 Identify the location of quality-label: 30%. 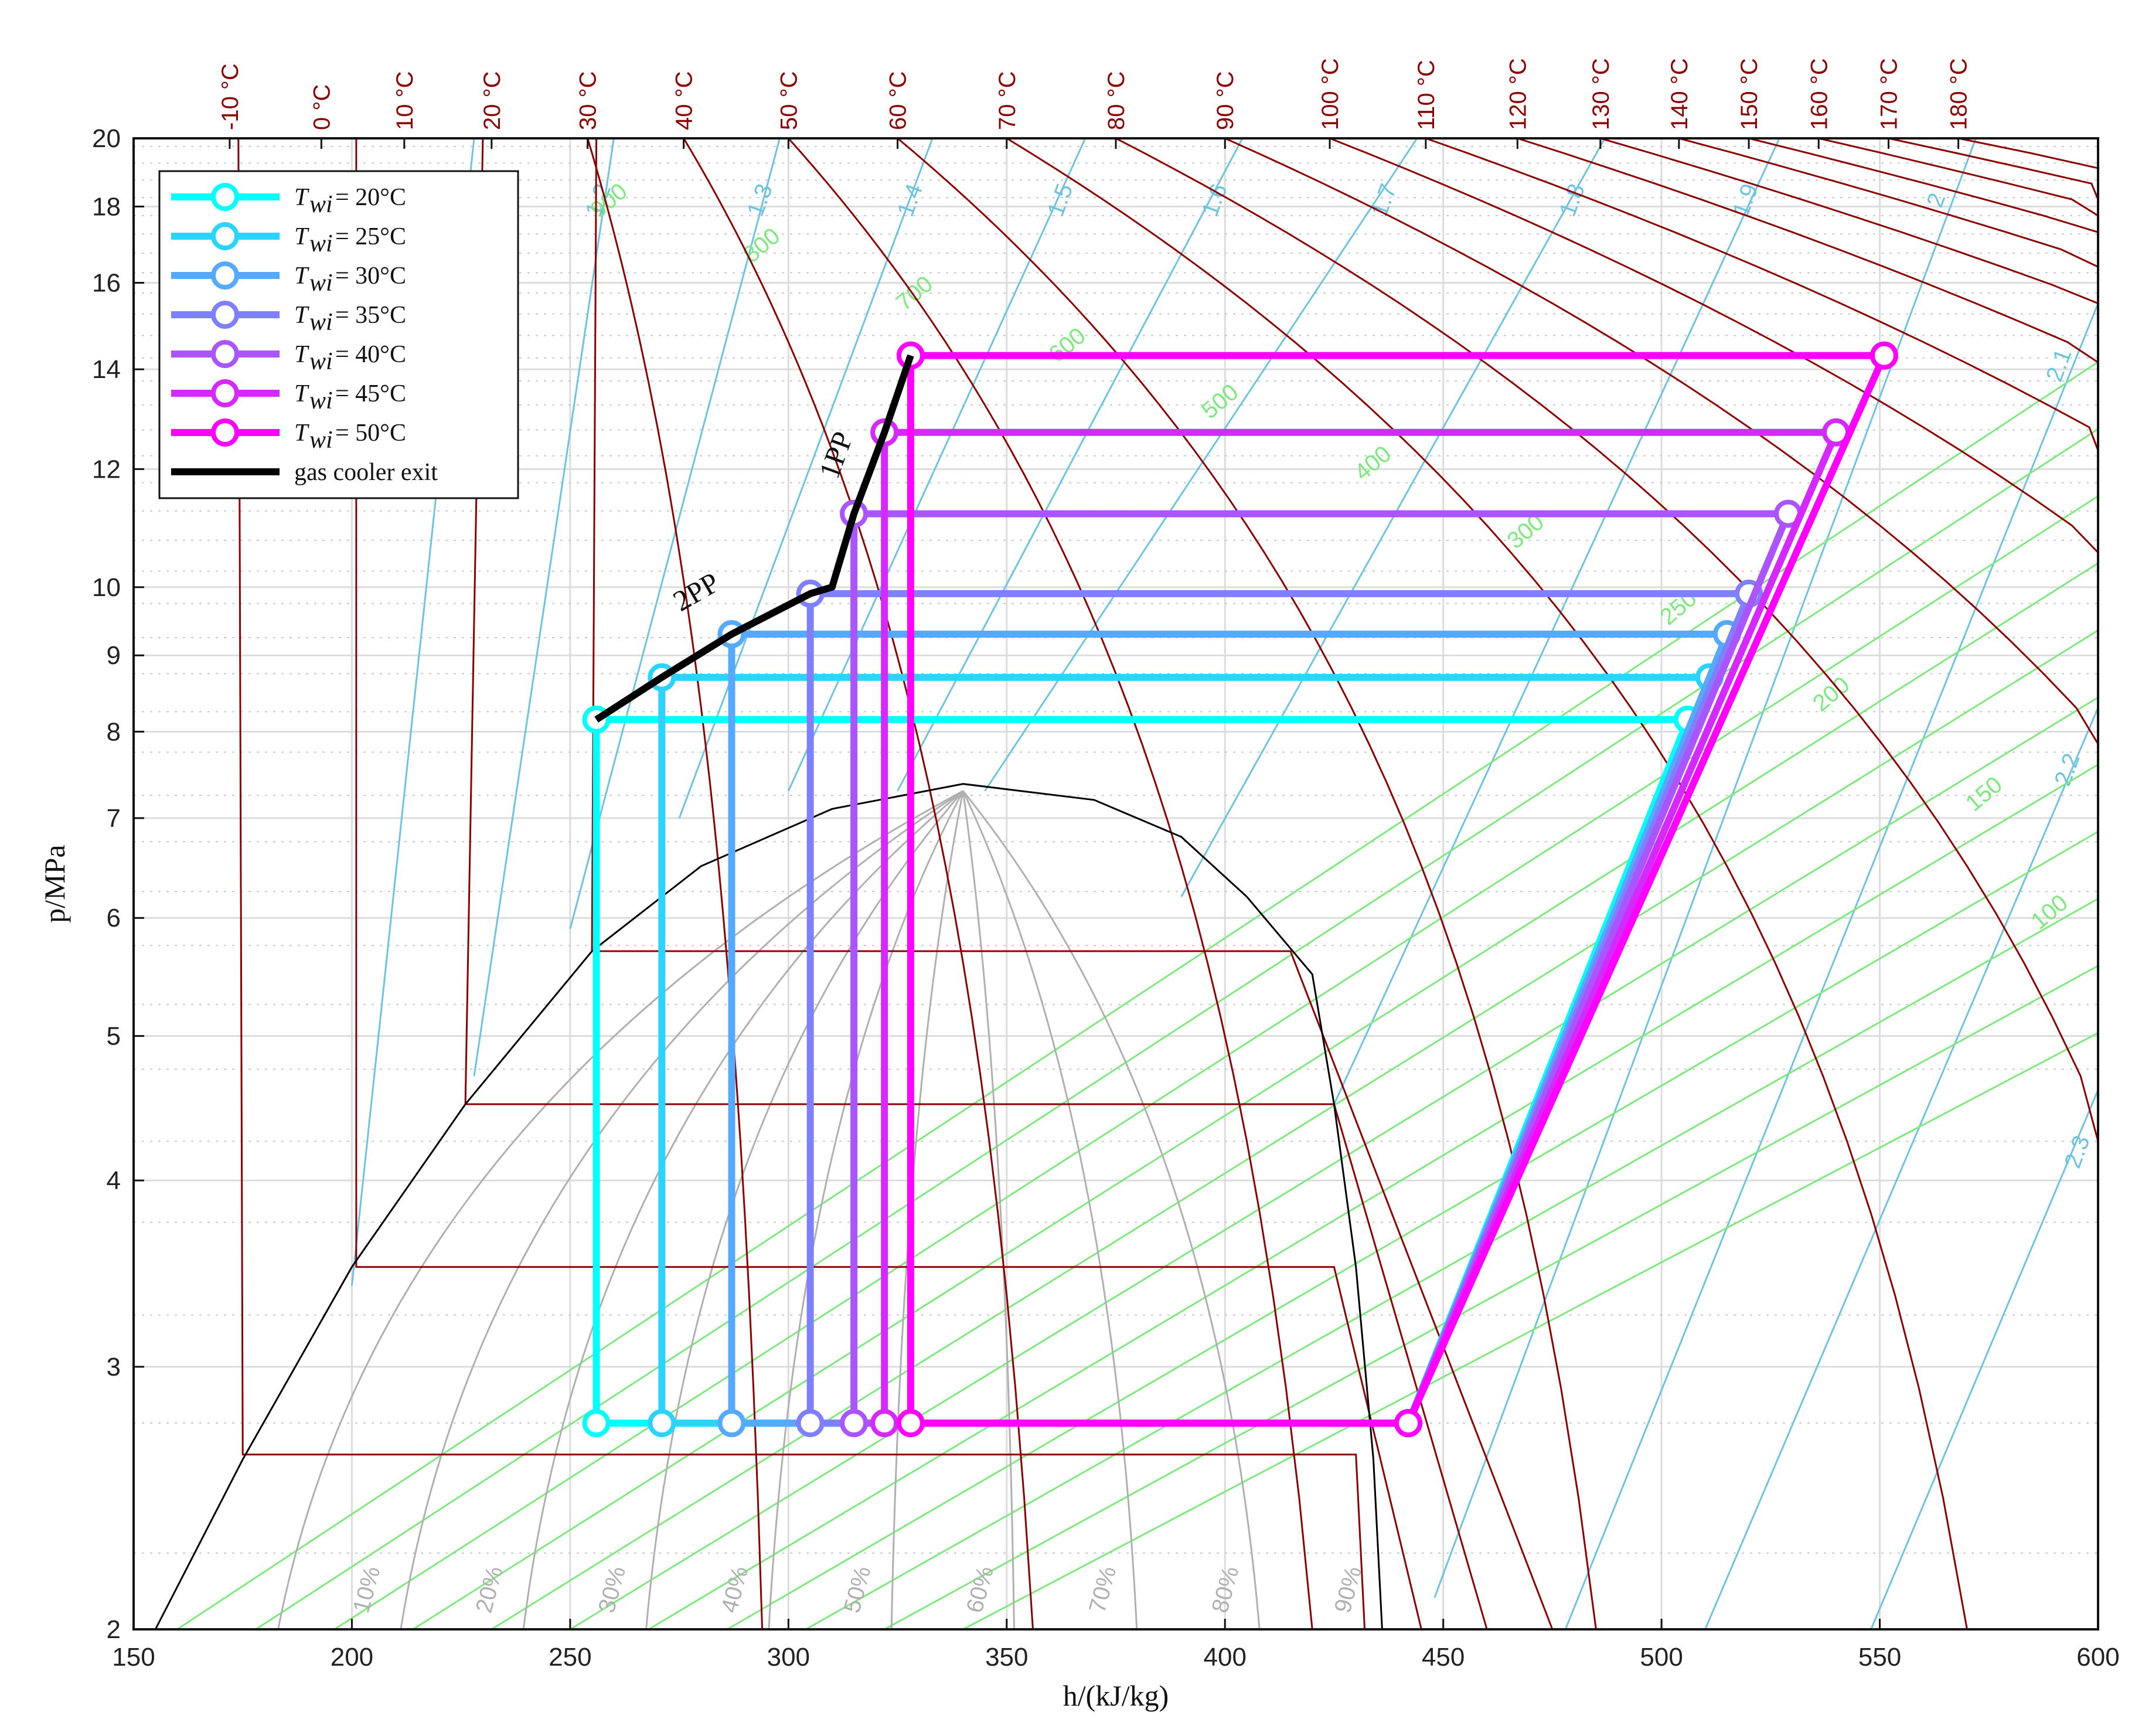
(612, 1590).